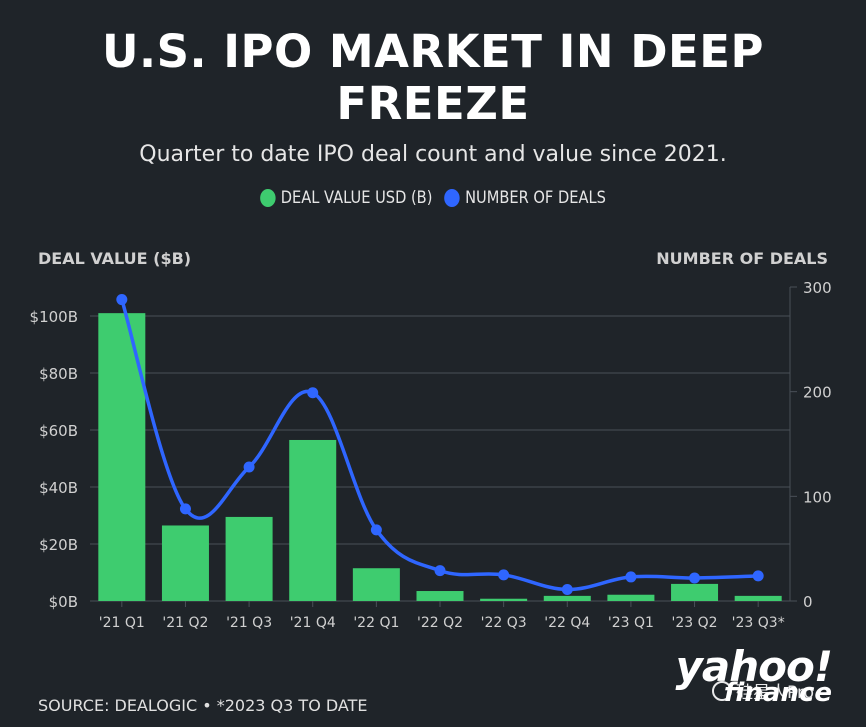 Image resolution: width=866 pixels, height=727 pixels. I want to click on left-tick-label: $80B, so click(58, 374).